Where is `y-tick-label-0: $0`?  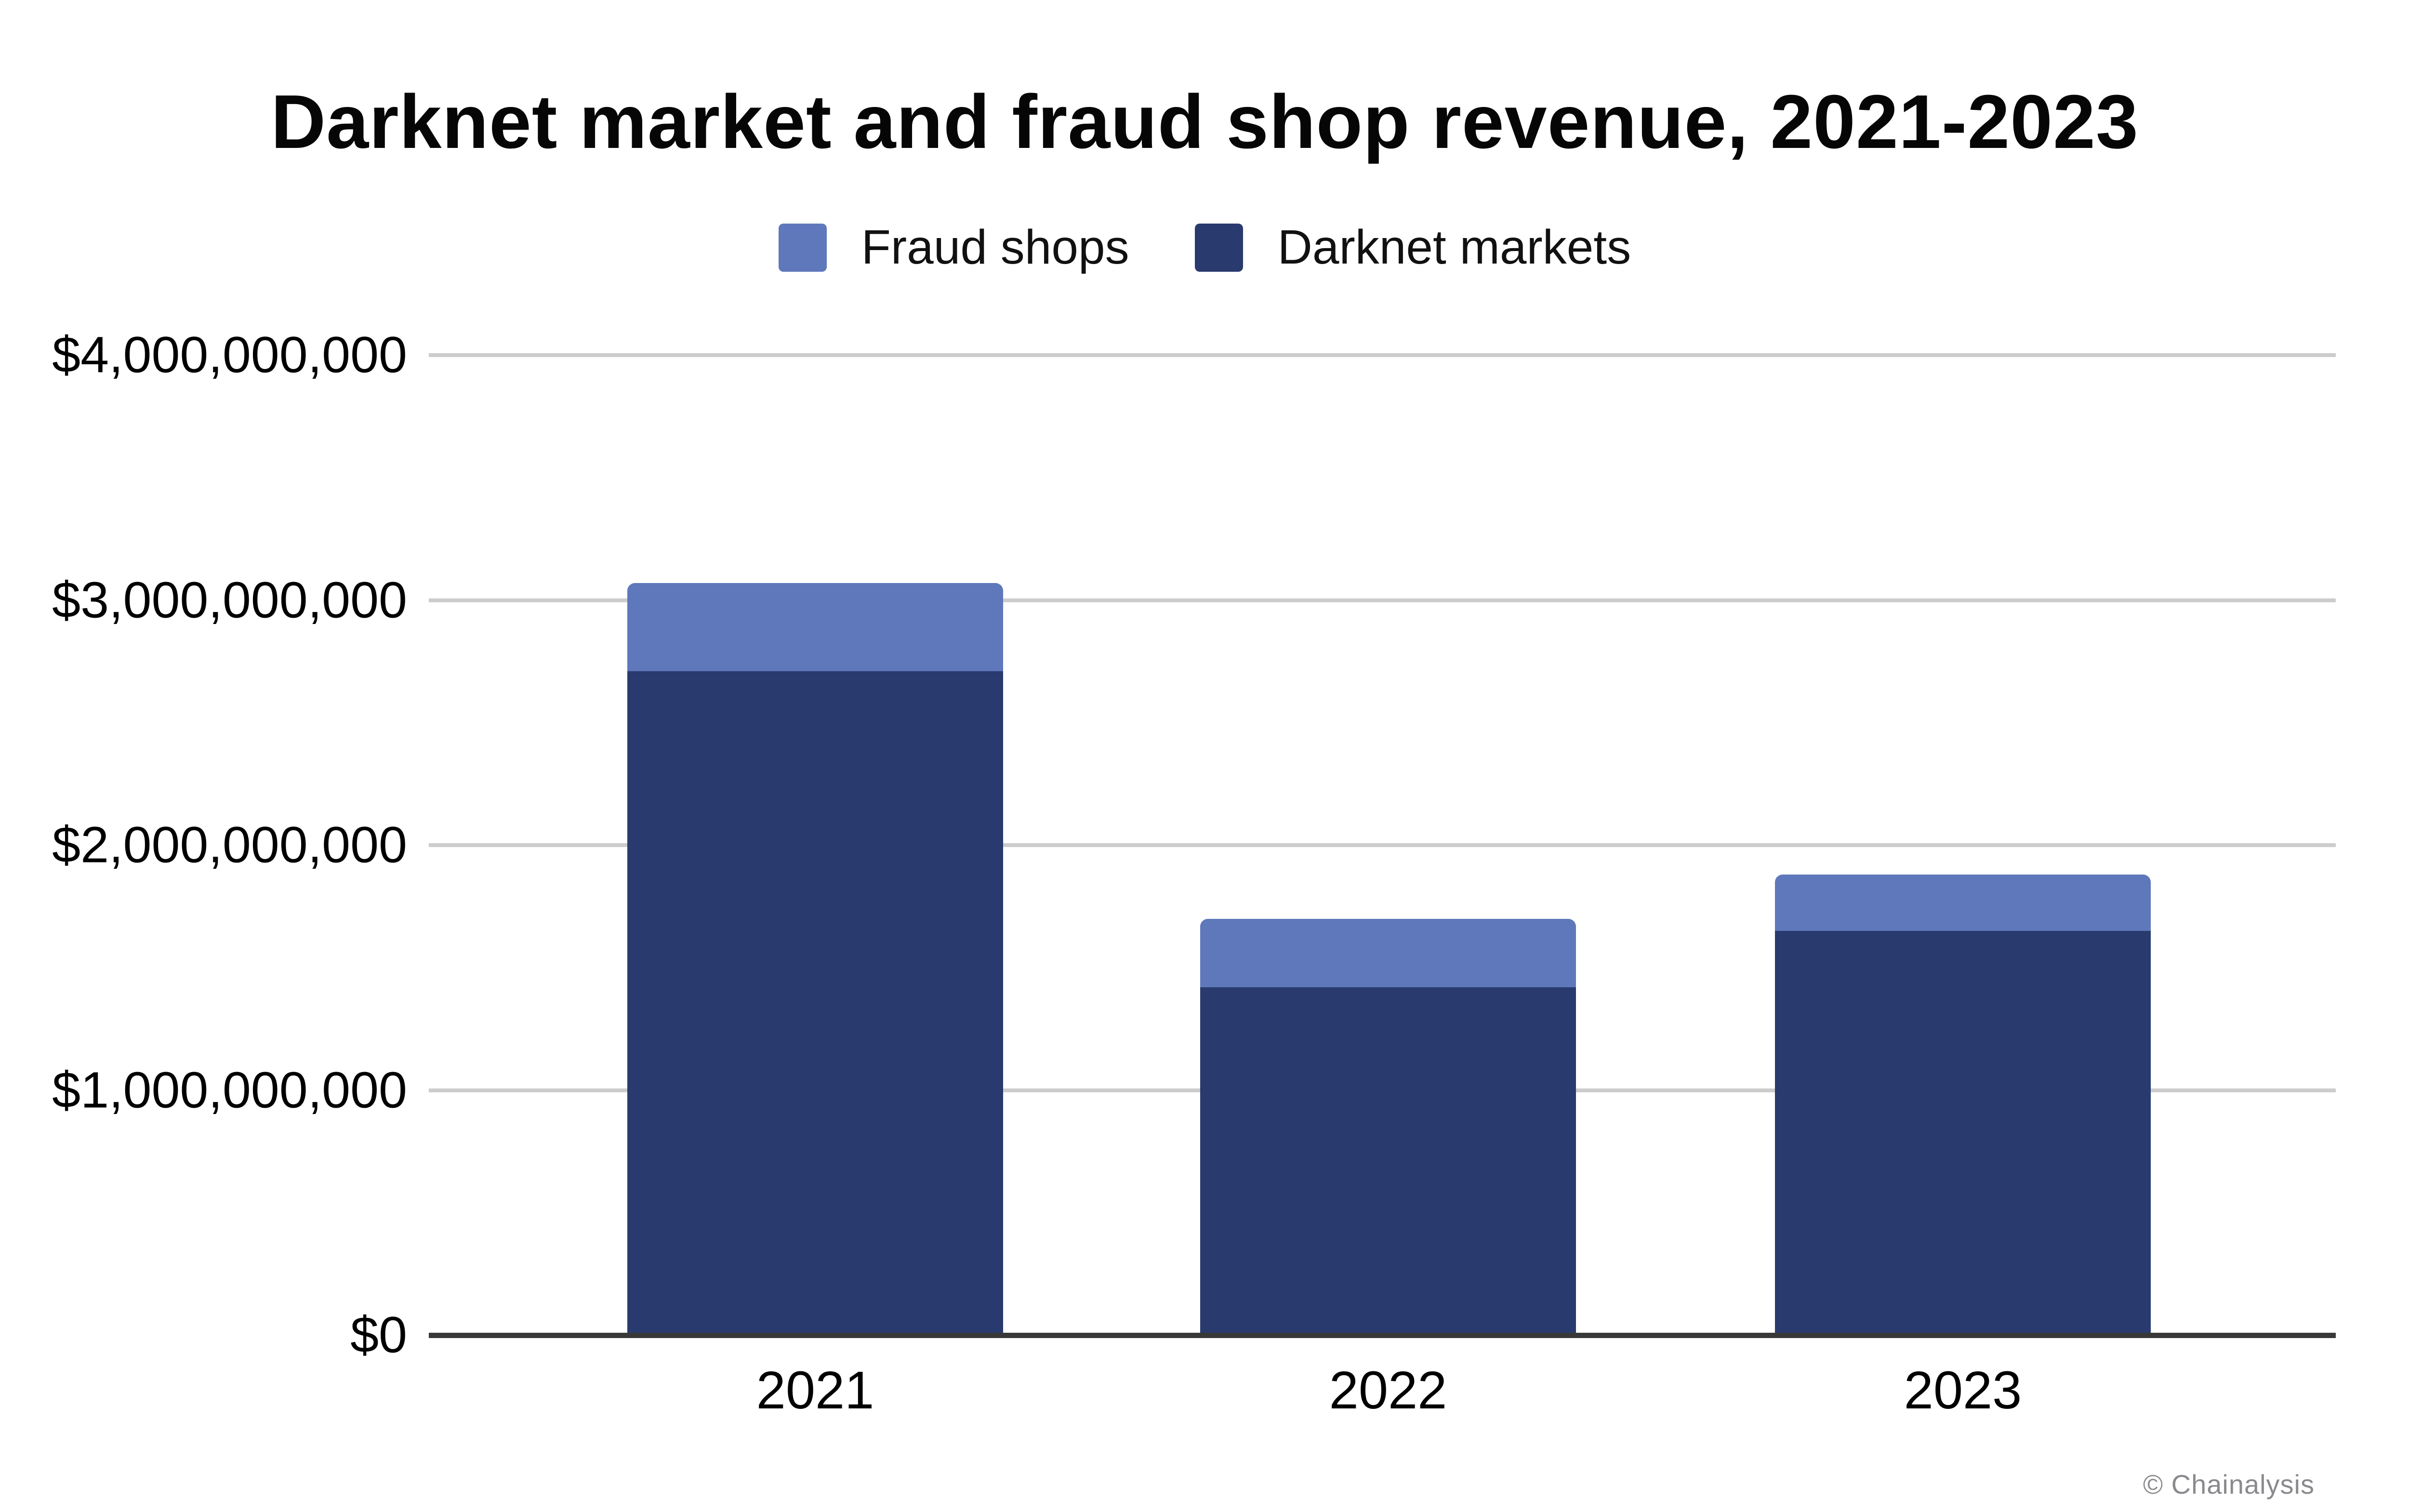
y-tick-label-0: $0 is located at coordinates (378, 1335).